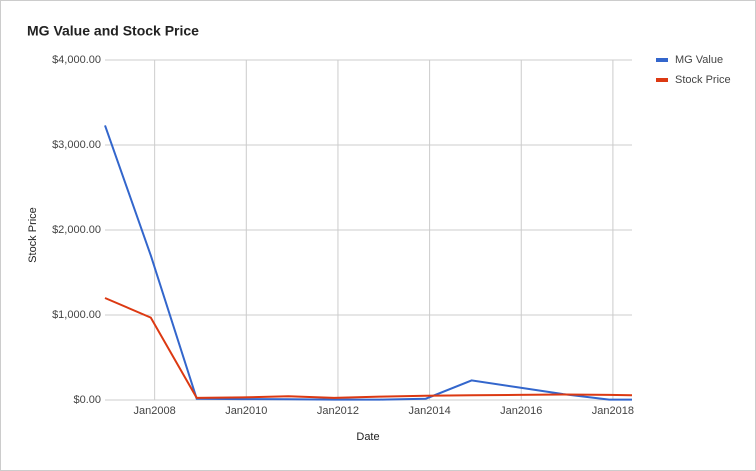 The height and width of the screenshot is (471, 756). Describe the element at coordinates (155, 411) in the screenshot. I see `x-tick-label: Jan2008` at that location.